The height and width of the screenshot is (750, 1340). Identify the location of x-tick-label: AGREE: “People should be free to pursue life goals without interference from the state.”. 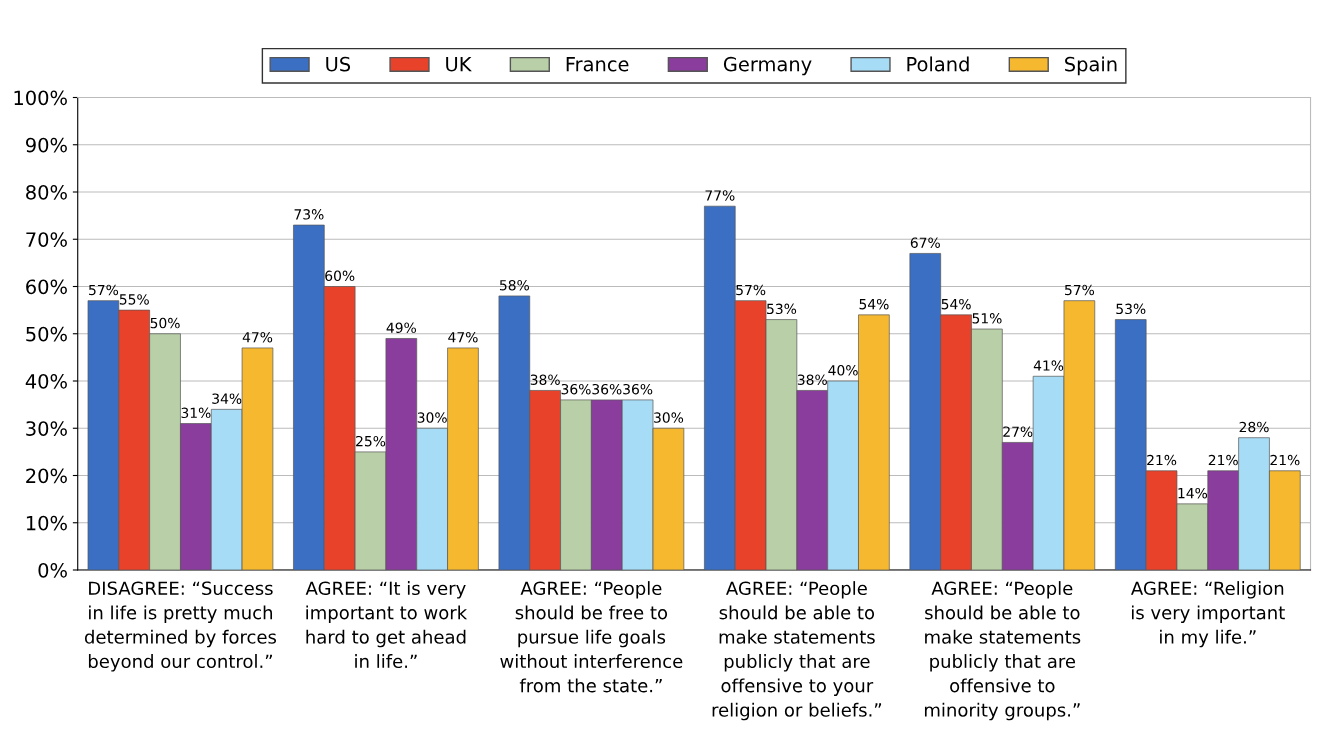
(591, 637).